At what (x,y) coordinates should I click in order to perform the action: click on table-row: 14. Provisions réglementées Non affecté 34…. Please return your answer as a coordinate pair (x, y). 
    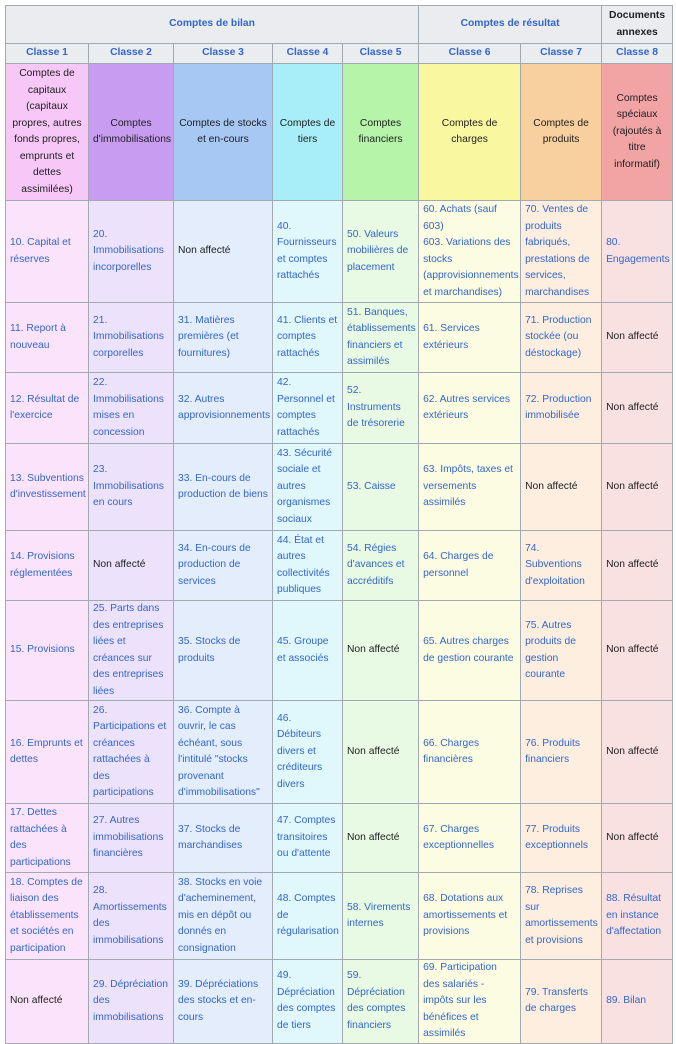
    Looking at the image, I should click on (339, 565).